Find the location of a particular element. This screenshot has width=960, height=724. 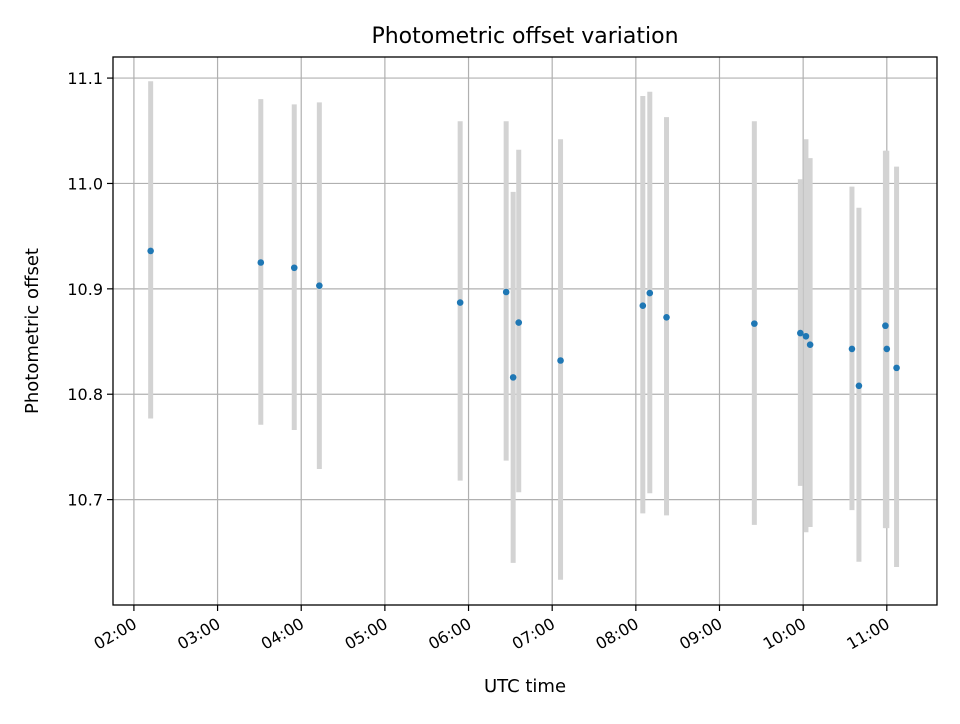

y-axis: 10.7 10.8 10.9 11.0 11.1 is located at coordinates (90, 289).